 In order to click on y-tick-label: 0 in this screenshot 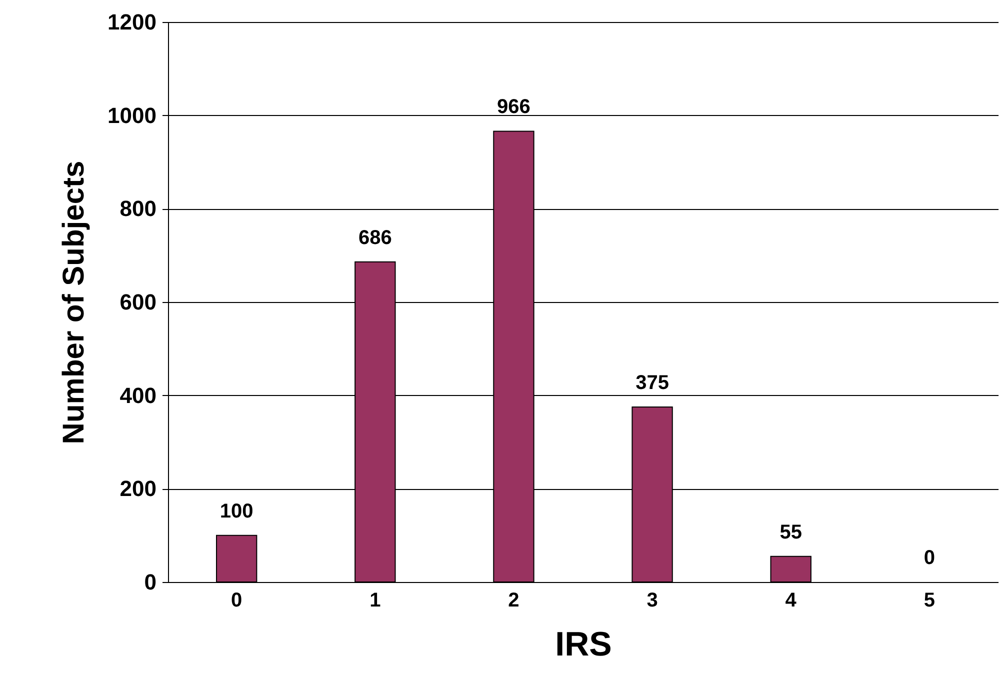, I will do `click(150, 582)`.